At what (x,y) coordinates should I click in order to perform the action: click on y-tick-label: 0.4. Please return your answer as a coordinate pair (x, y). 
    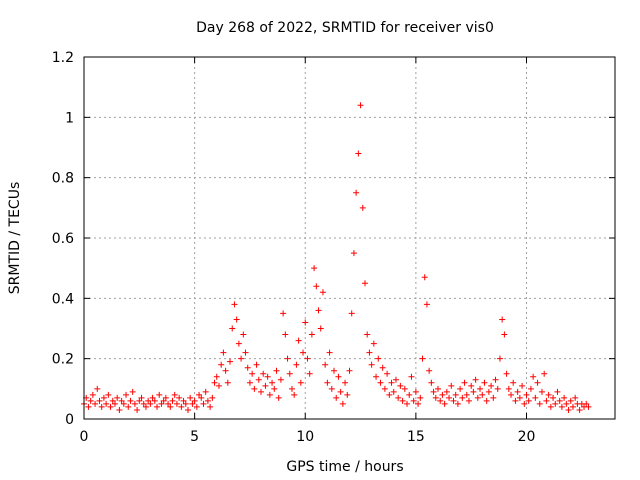
    Looking at the image, I should click on (63, 299).